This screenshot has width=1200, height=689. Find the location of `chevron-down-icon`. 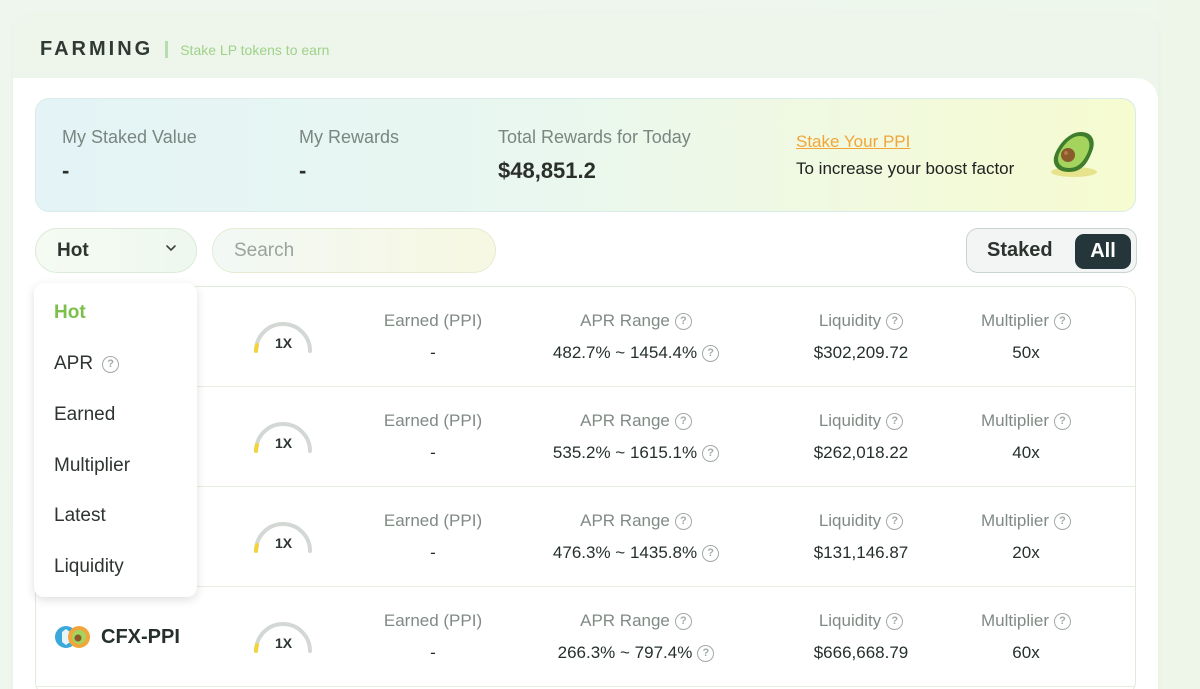

chevron-down-icon is located at coordinates (171, 248).